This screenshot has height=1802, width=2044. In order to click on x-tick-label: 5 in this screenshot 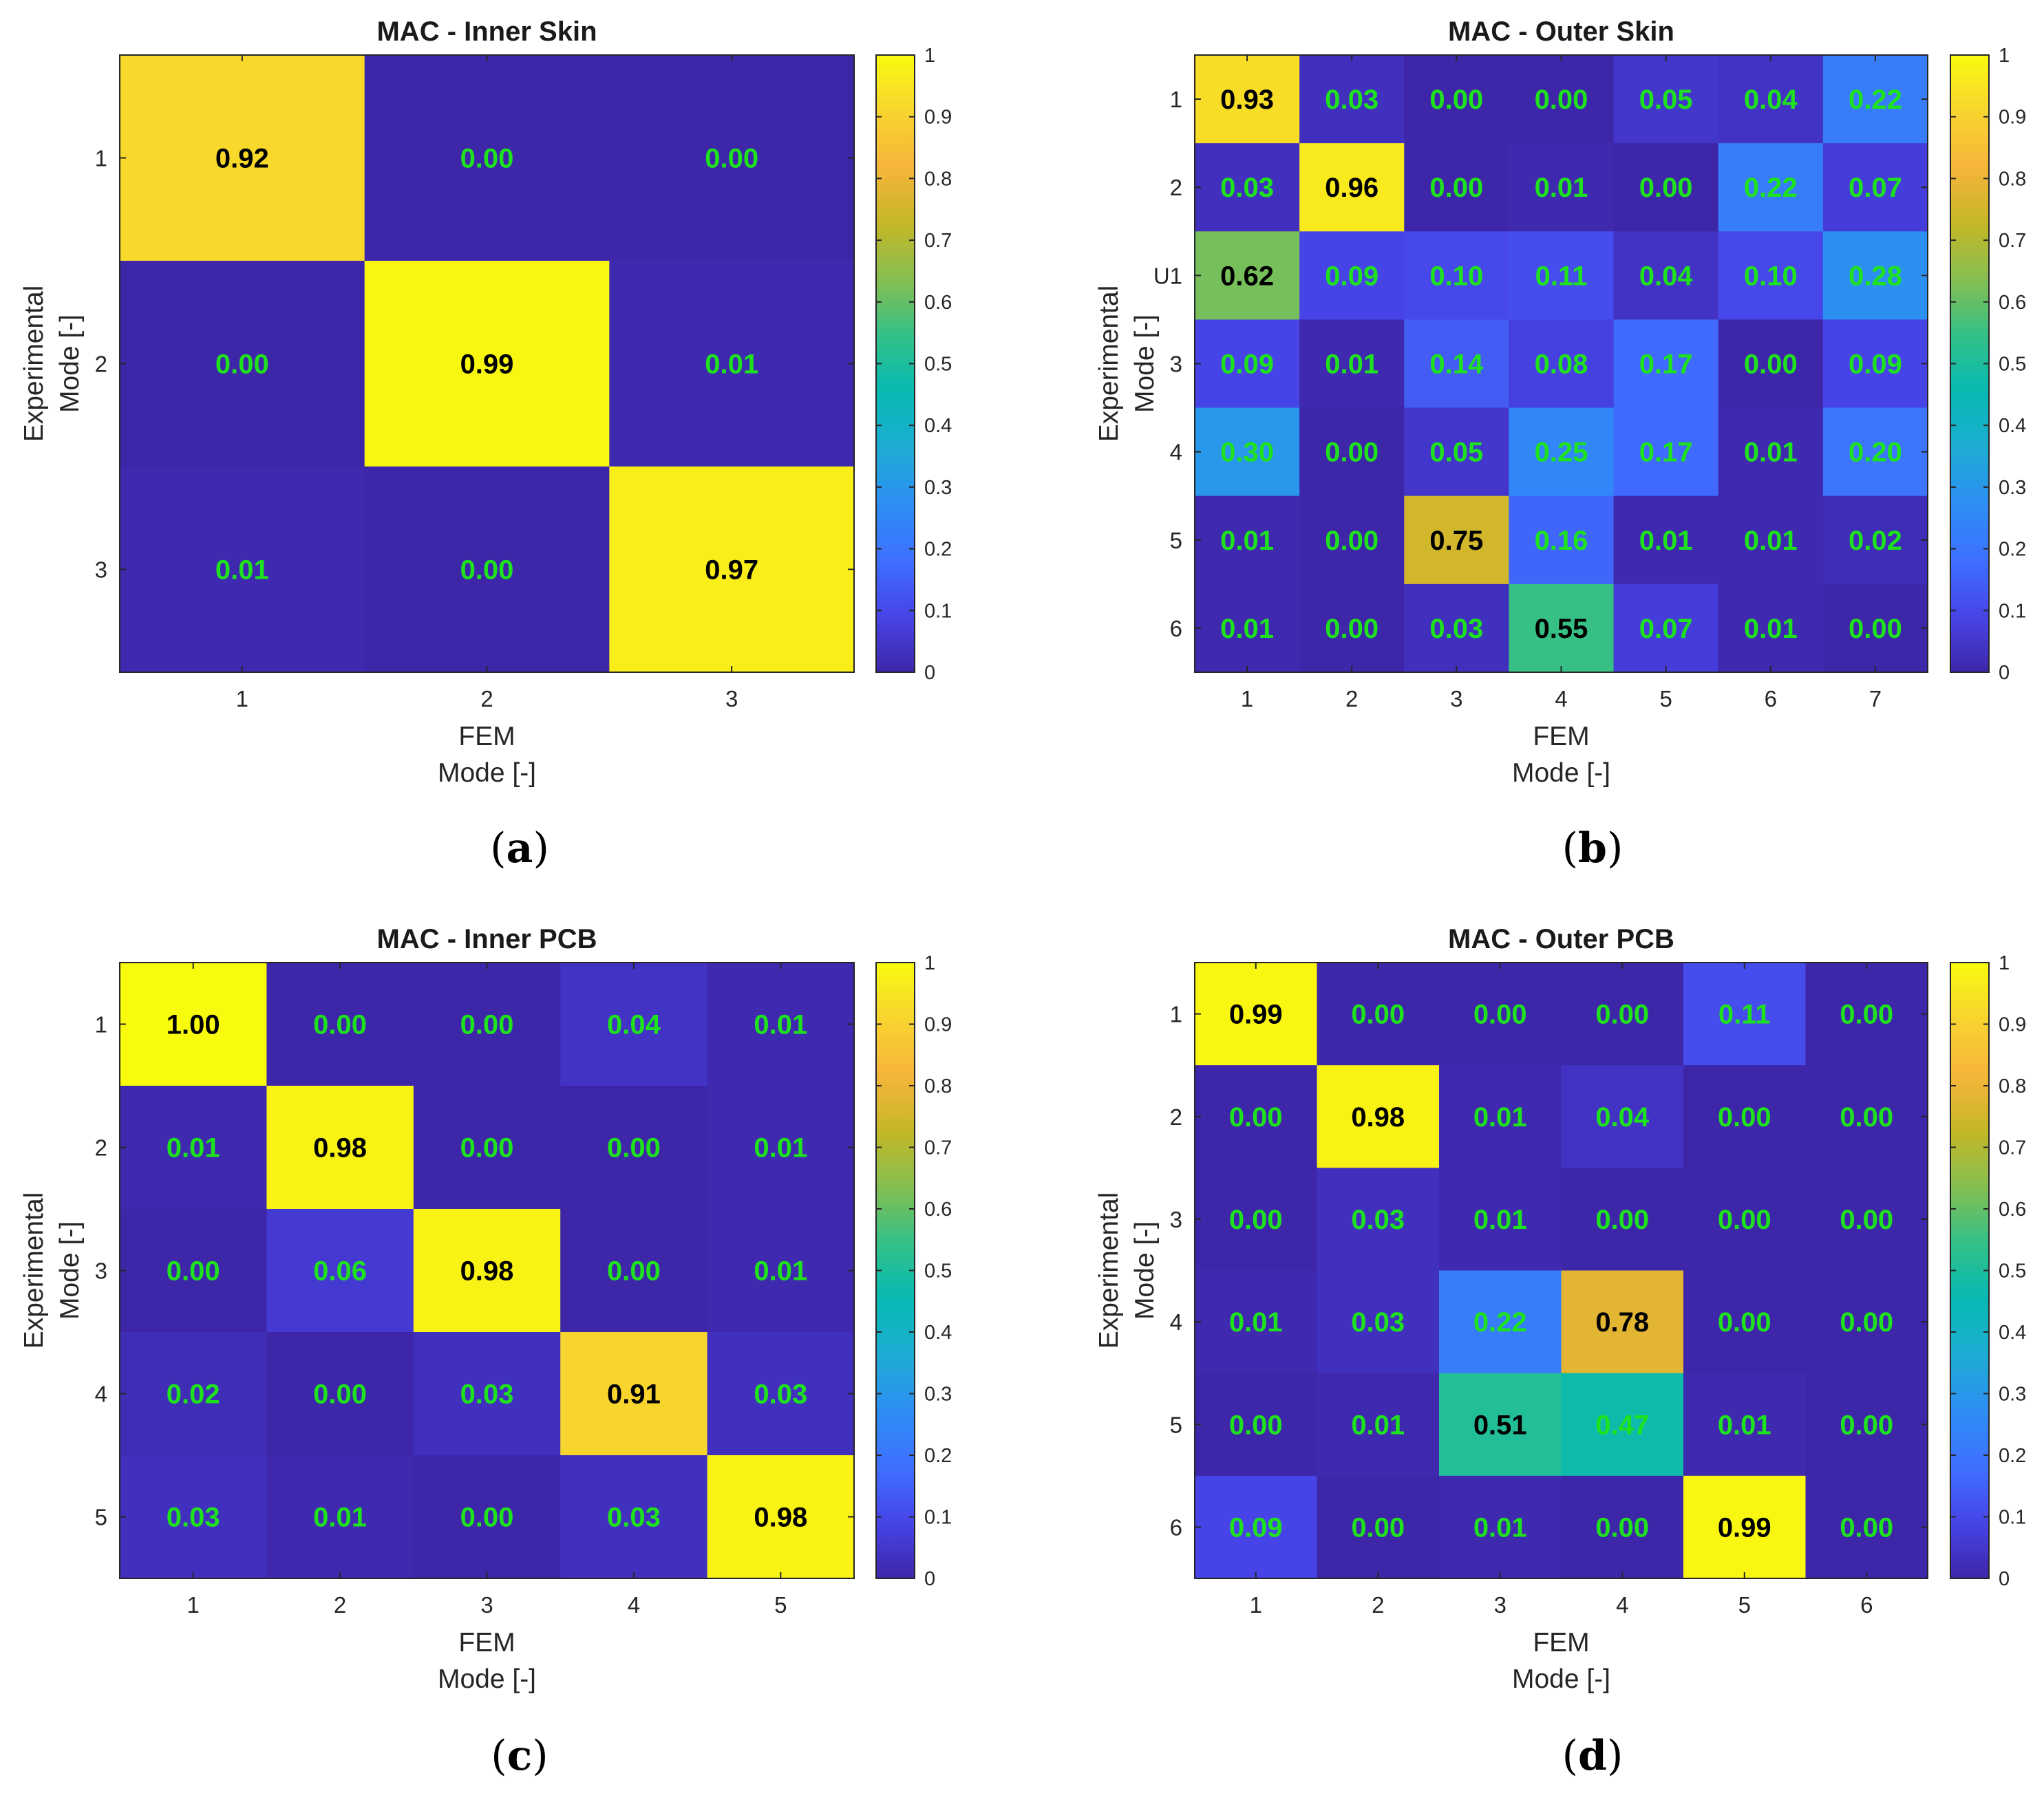, I will do `click(780, 1605)`.